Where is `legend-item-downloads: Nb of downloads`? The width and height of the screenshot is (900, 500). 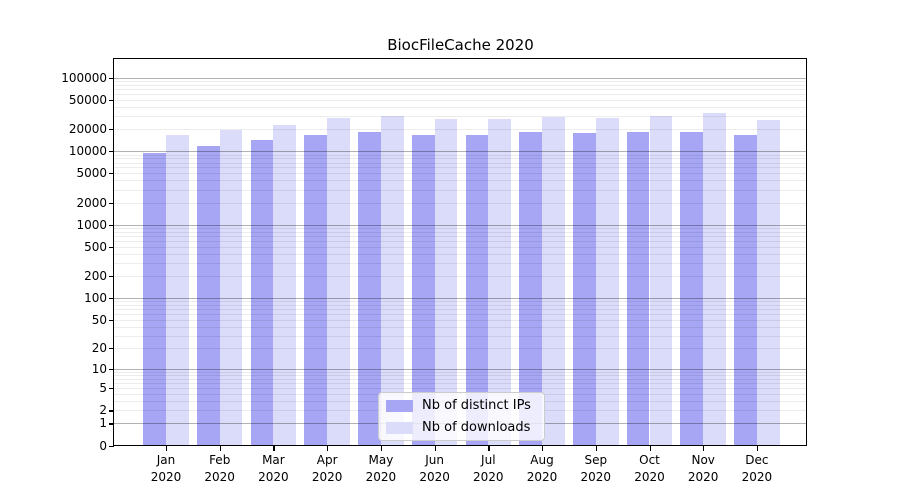 legend-item-downloads: Nb of downloads is located at coordinates (461, 427).